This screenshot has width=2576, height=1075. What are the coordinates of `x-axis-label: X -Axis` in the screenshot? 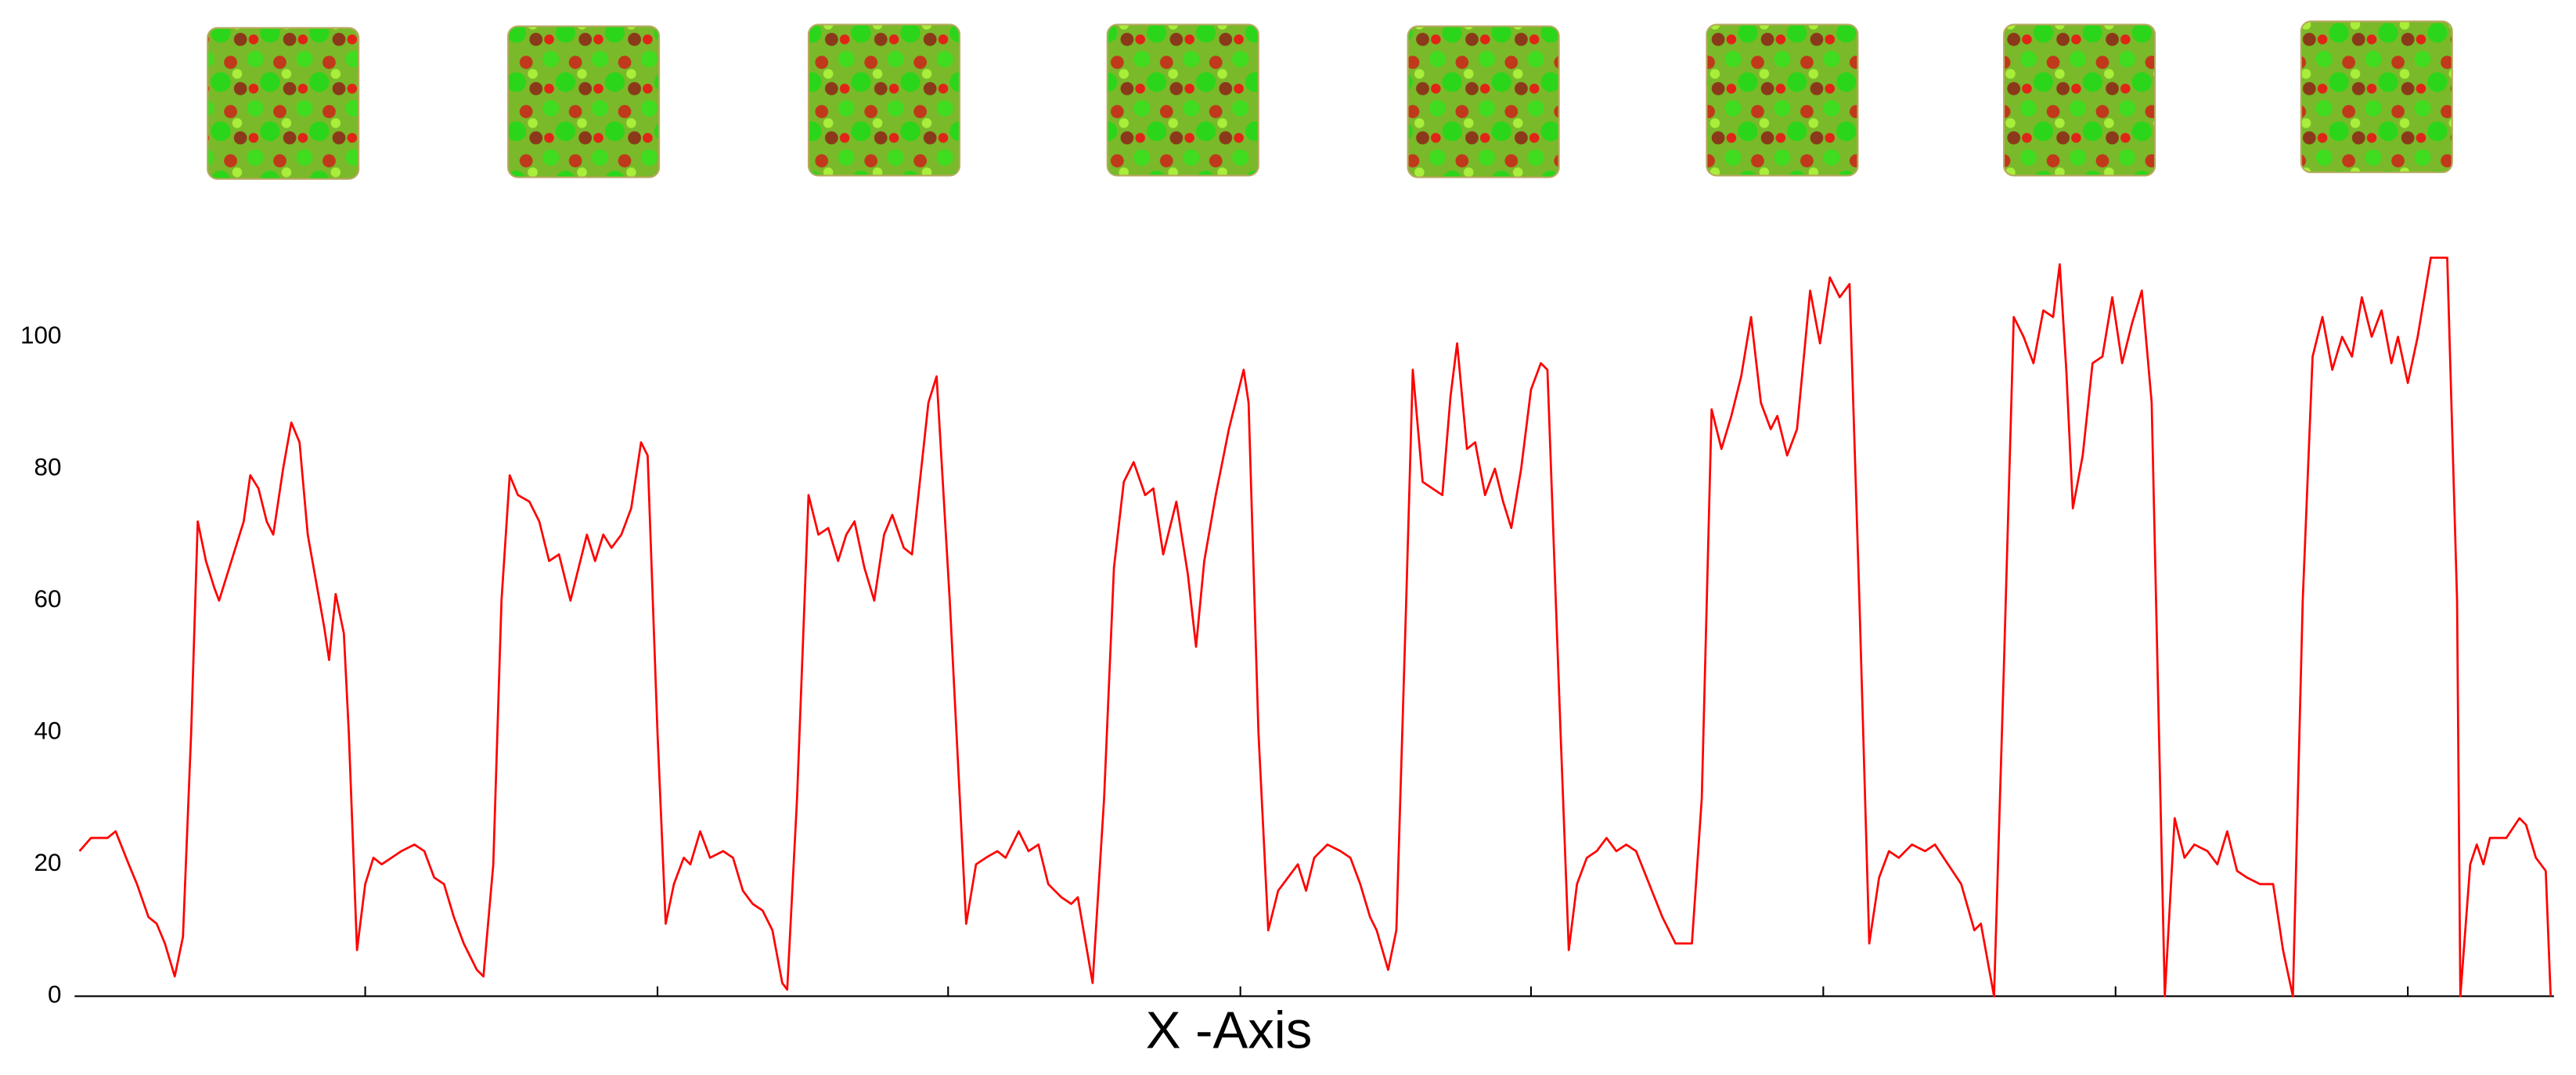 It's located at (1229, 1030).